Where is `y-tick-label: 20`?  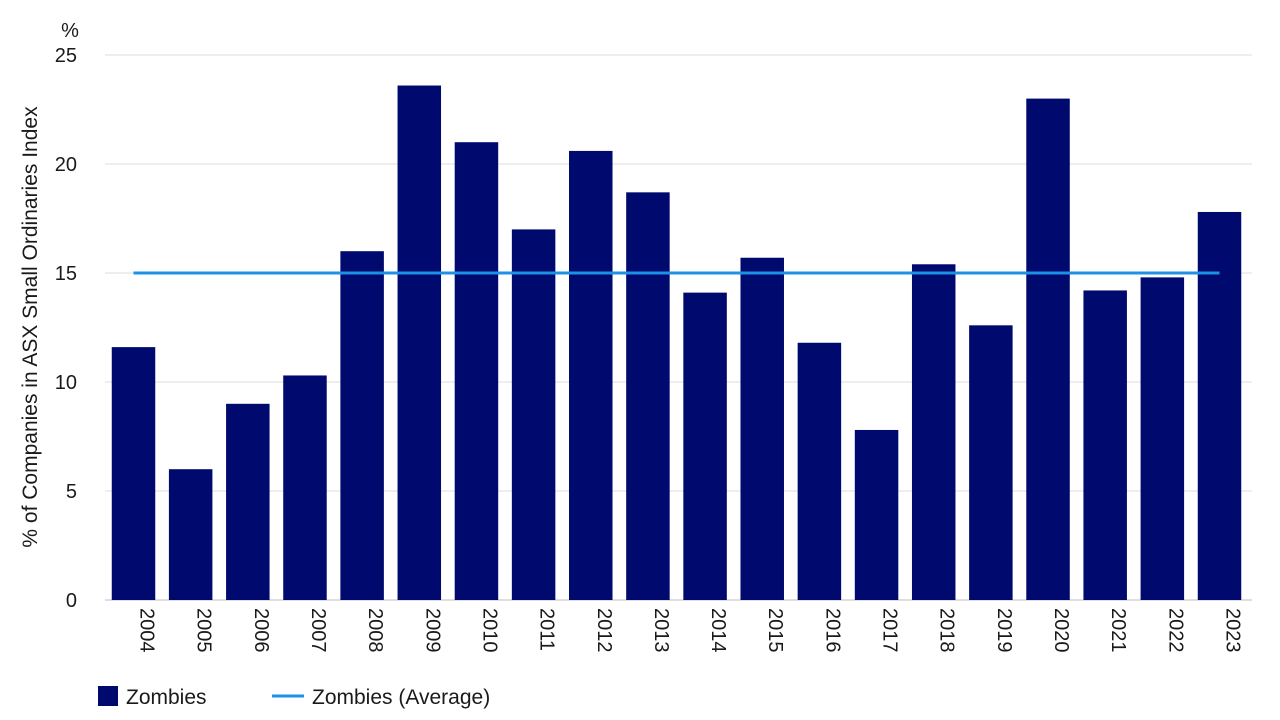
y-tick-label: 20 is located at coordinates (66, 165).